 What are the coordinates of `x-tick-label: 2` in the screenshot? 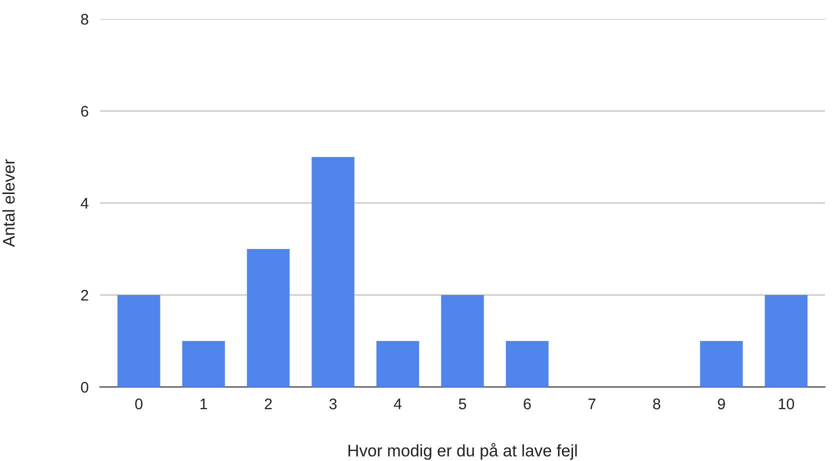 It's located at (268, 404).